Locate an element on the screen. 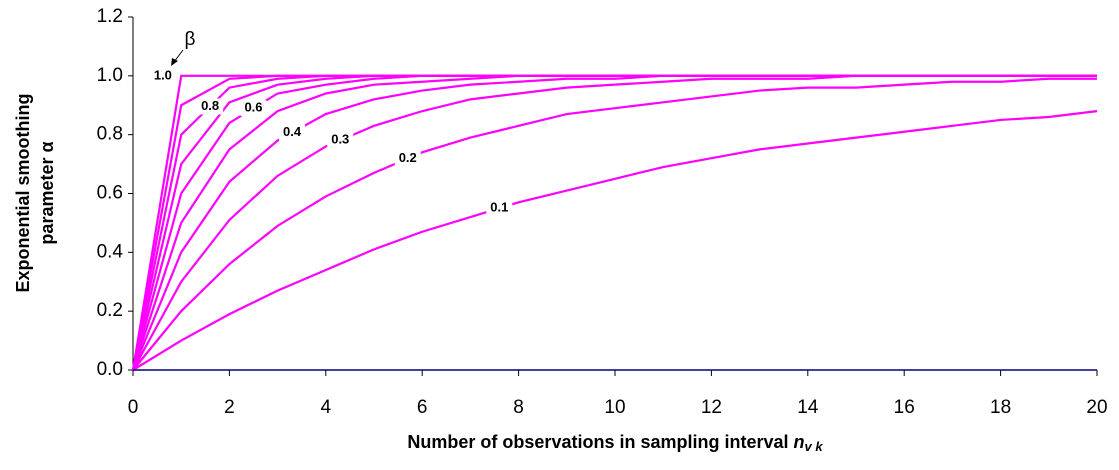 This screenshot has width=1119, height=470. x-tick-label: 18 is located at coordinates (1000, 407).